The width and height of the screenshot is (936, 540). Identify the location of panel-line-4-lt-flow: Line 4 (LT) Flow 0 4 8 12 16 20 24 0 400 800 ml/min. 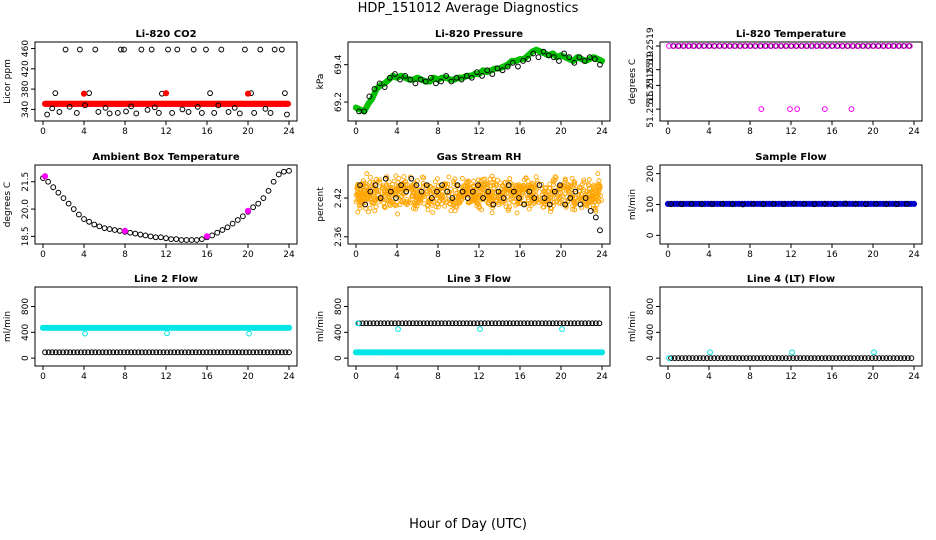
(775, 328).